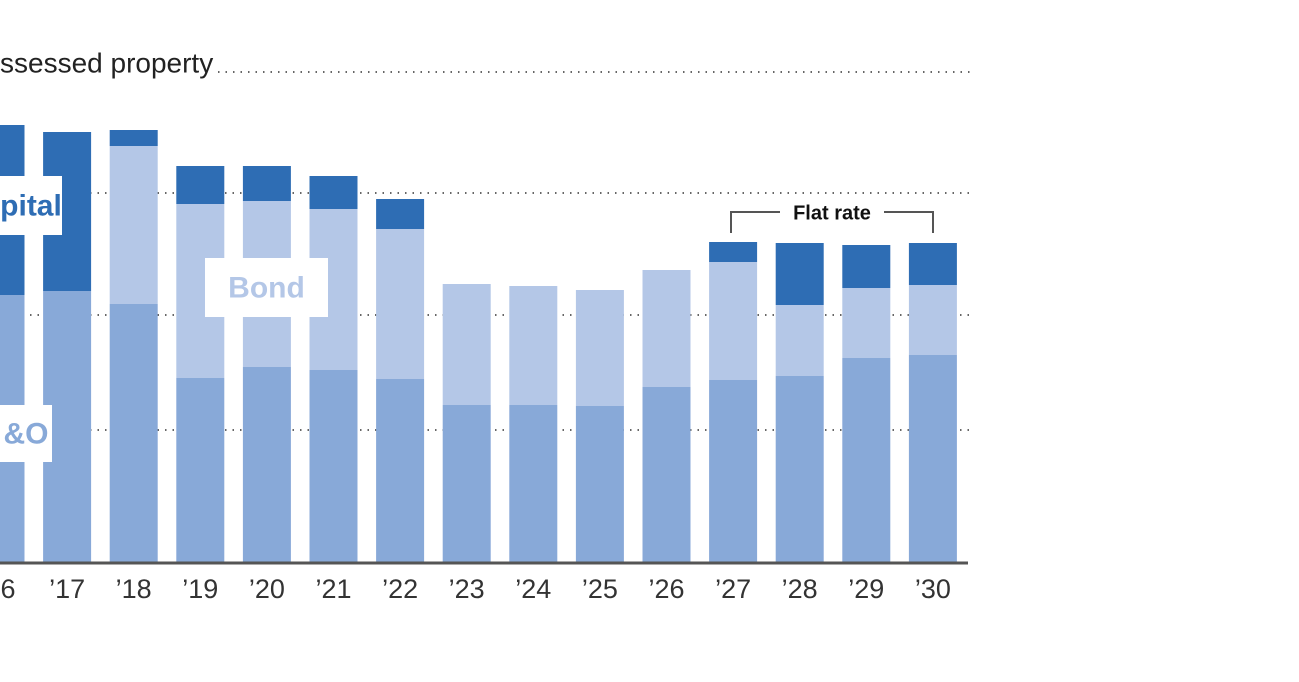  What do you see at coordinates (933, 589) in the screenshot?
I see `x-tick-label: ’30` at bounding box center [933, 589].